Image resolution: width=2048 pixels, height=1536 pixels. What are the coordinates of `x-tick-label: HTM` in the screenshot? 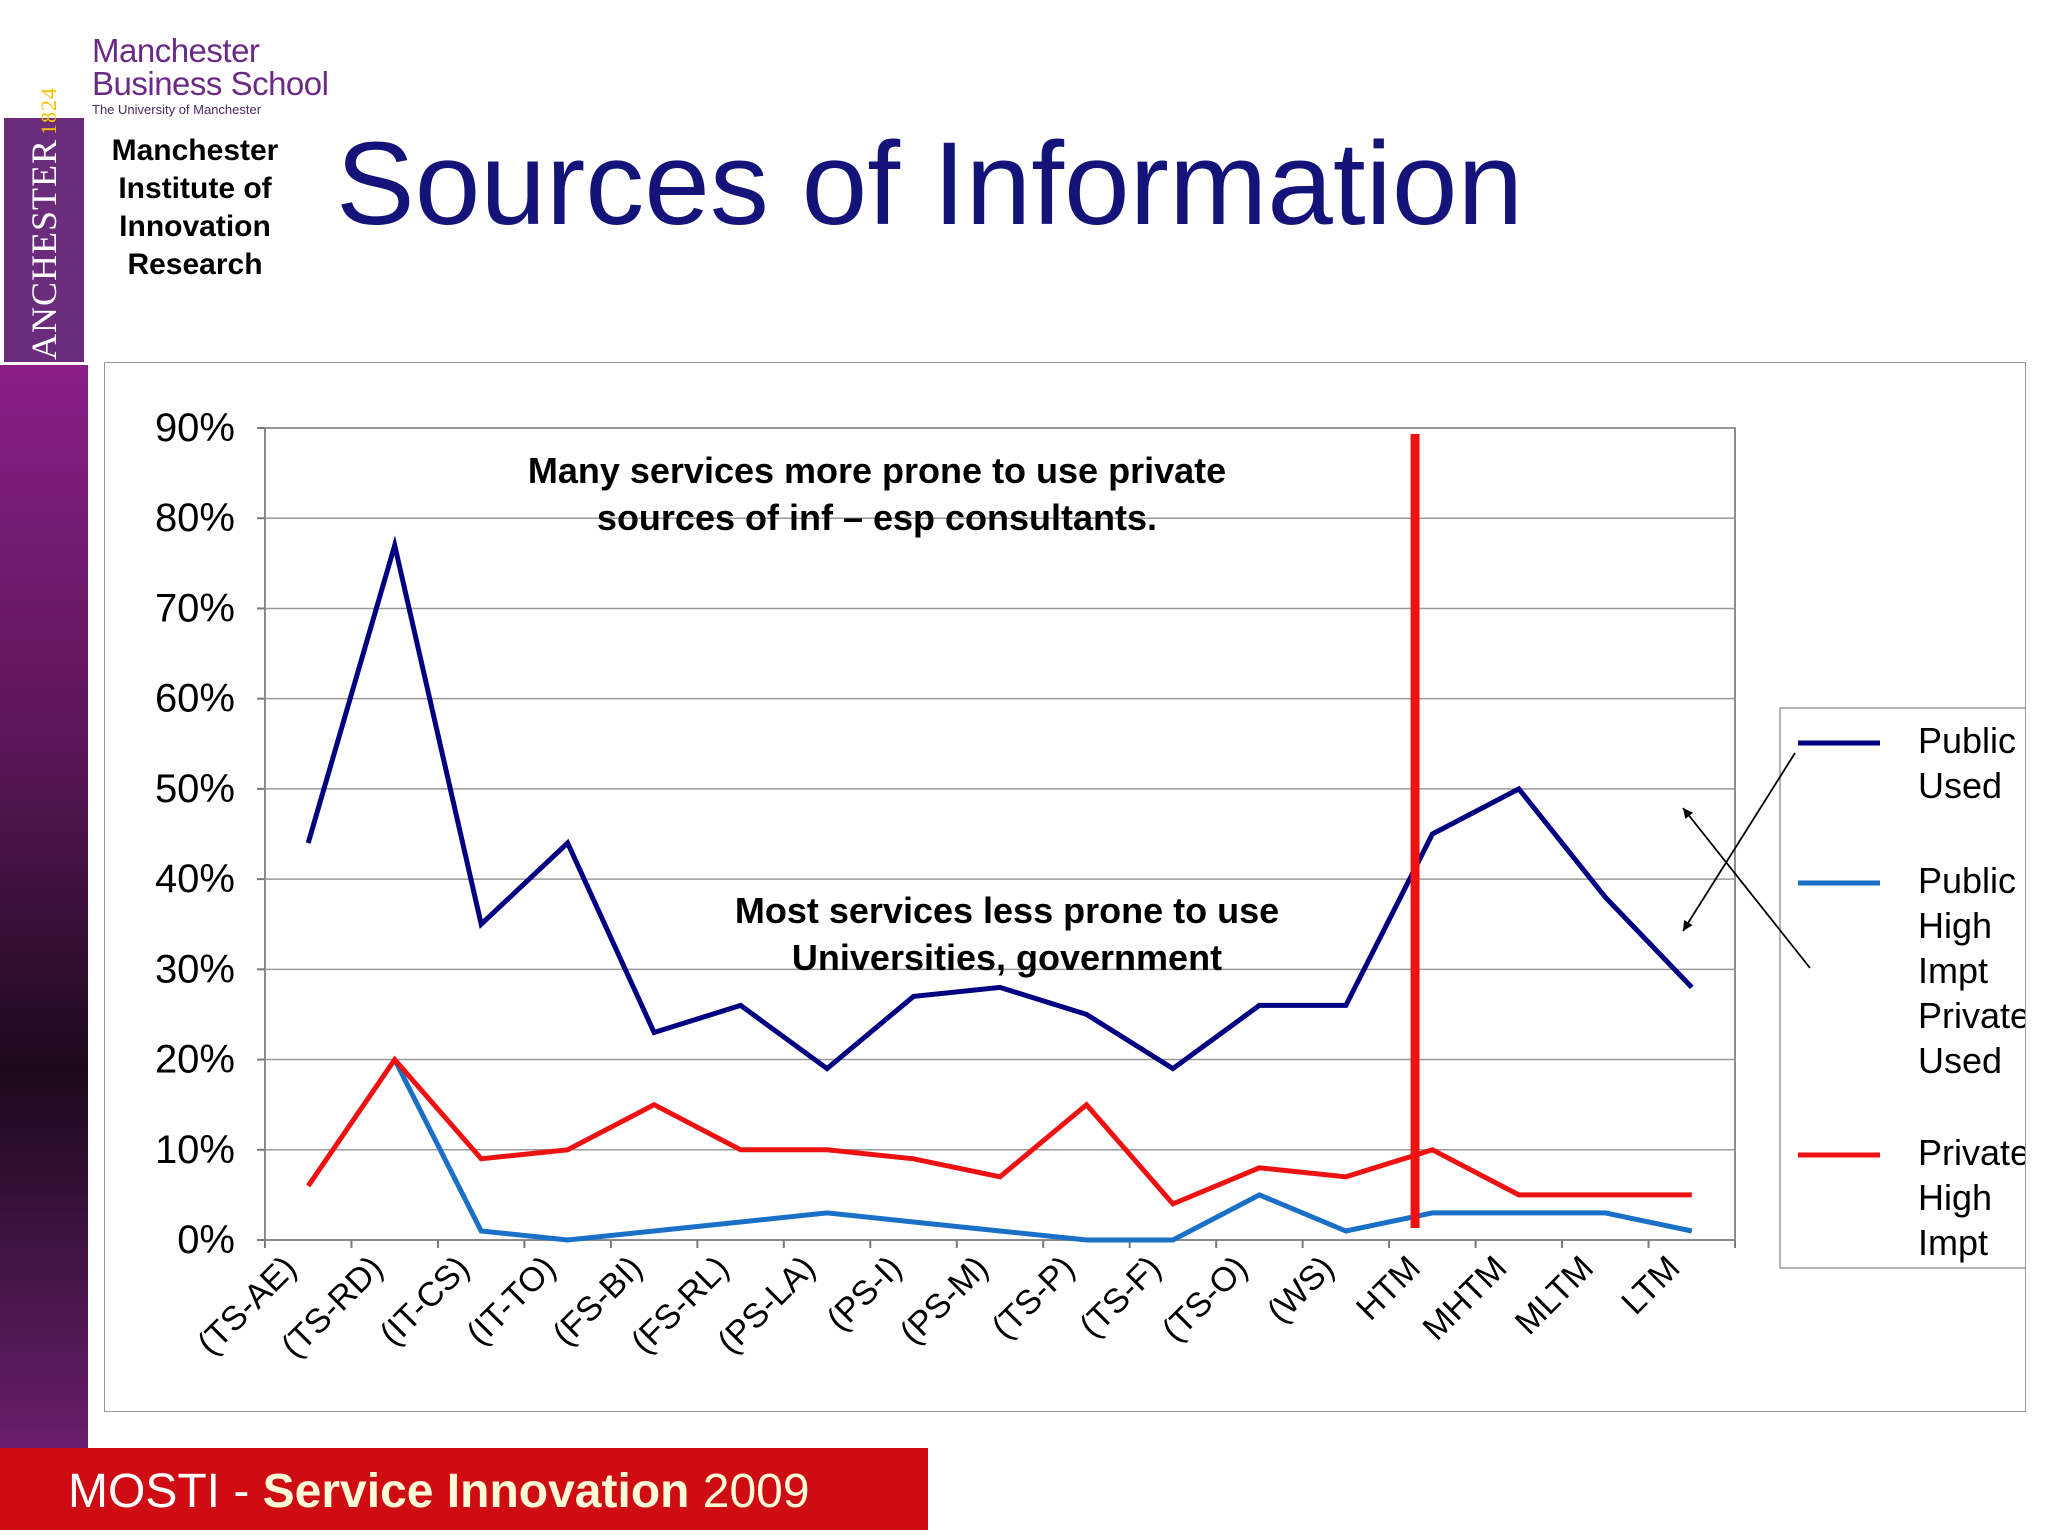 It's located at (1388, 1288).